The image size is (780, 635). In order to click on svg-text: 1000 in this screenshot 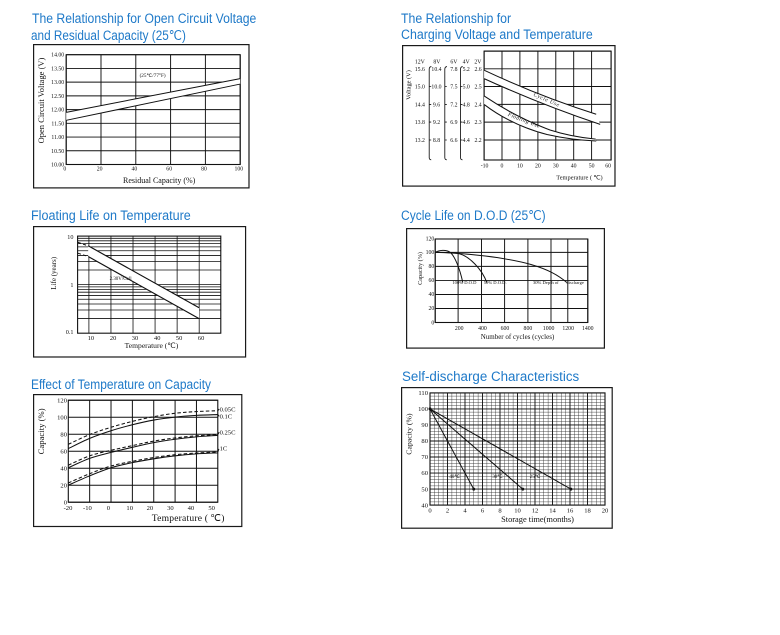, I will do `click(549, 328)`.